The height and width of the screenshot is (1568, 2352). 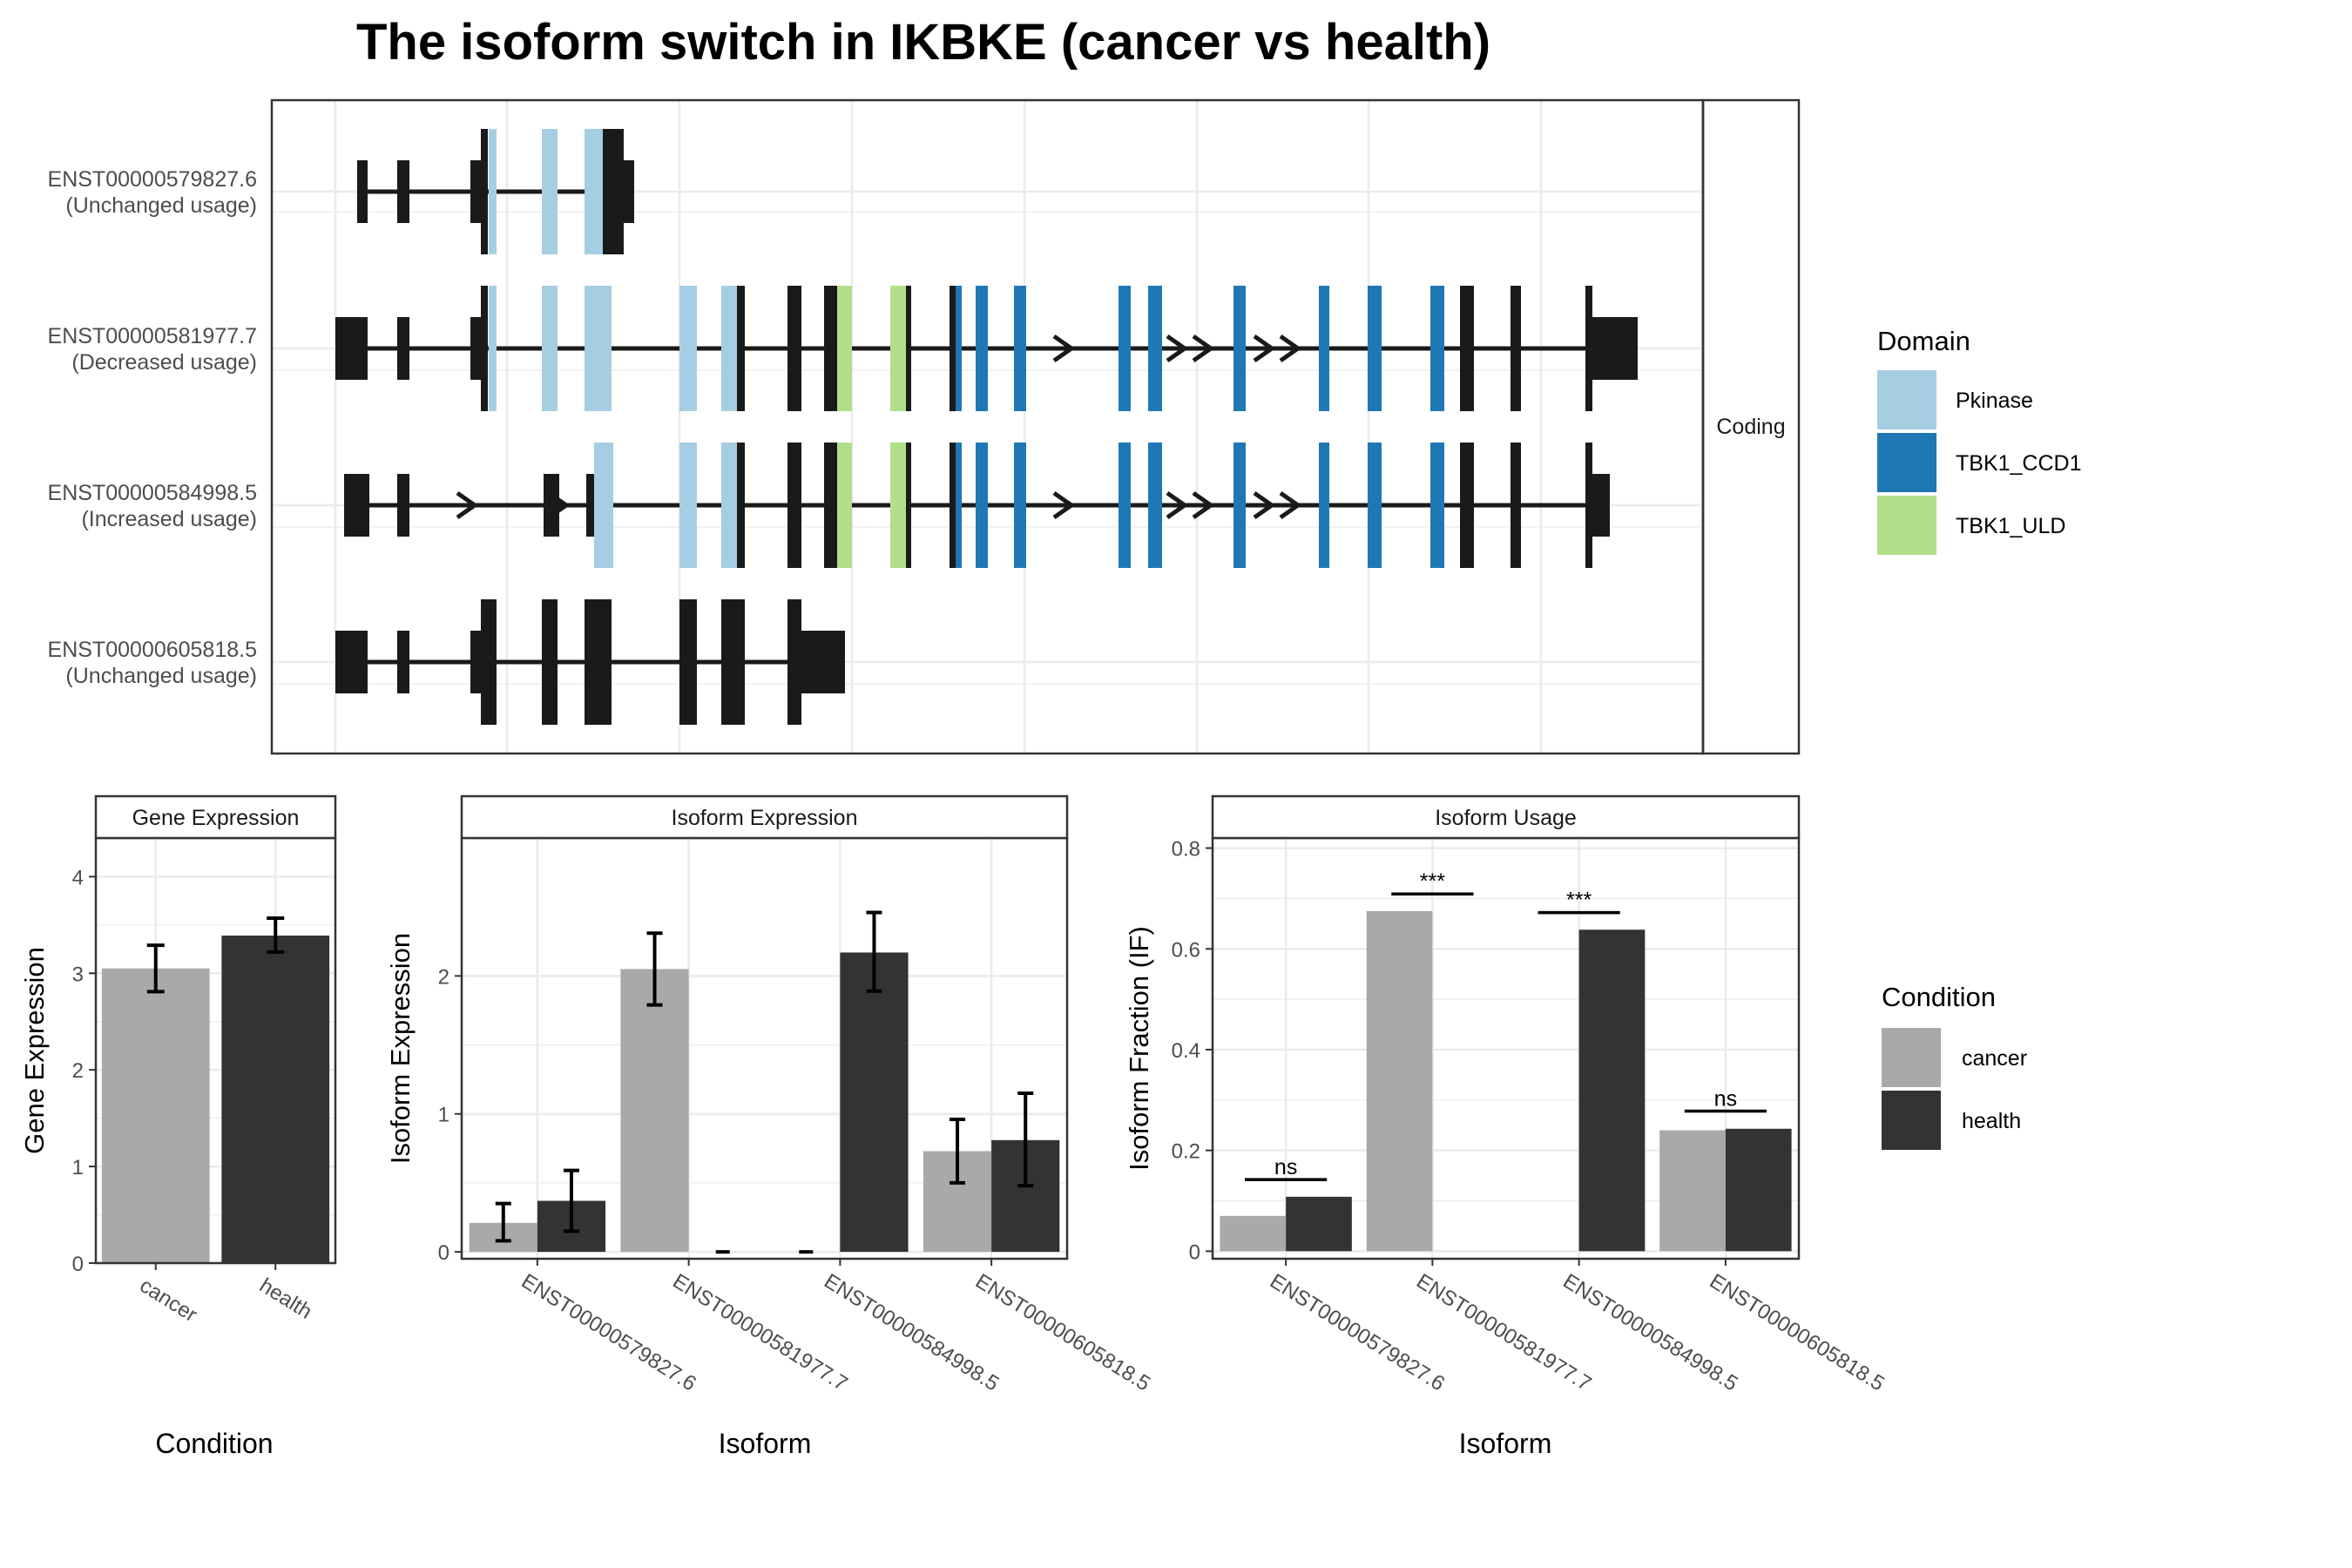 What do you see at coordinates (152, 179) in the screenshot?
I see `isoform-label: ENST00000579827.6` at bounding box center [152, 179].